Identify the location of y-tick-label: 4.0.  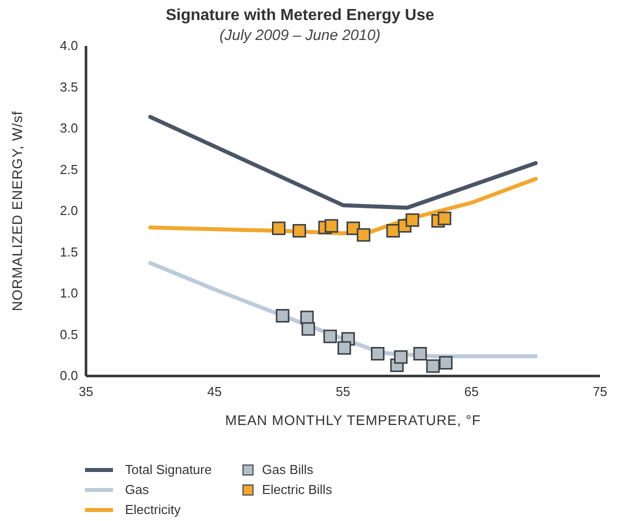
(69, 45).